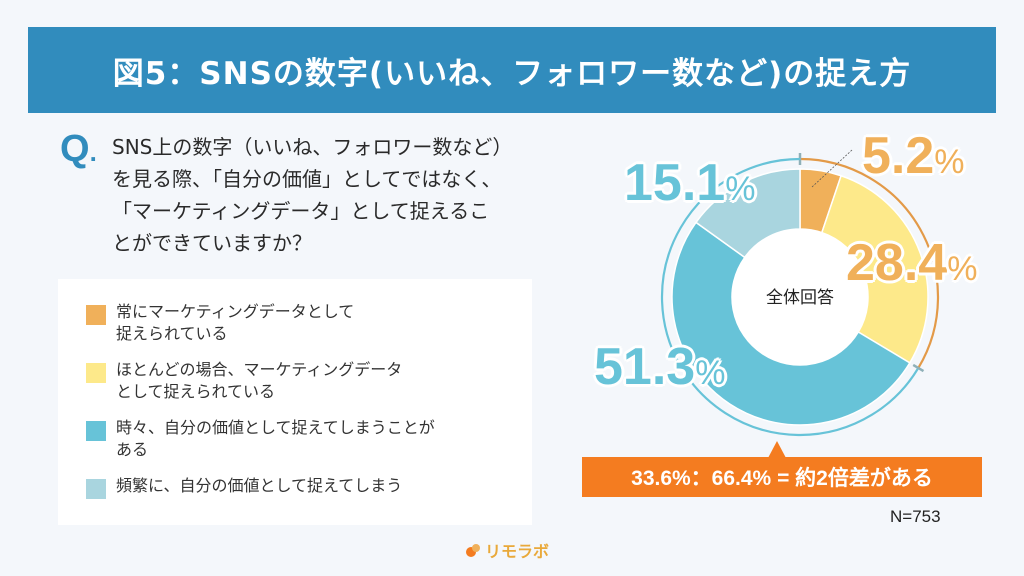 The height and width of the screenshot is (576, 1024). What do you see at coordinates (777, 449) in the screenshot?
I see `callout-pointer` at bounding box center [777, 449].